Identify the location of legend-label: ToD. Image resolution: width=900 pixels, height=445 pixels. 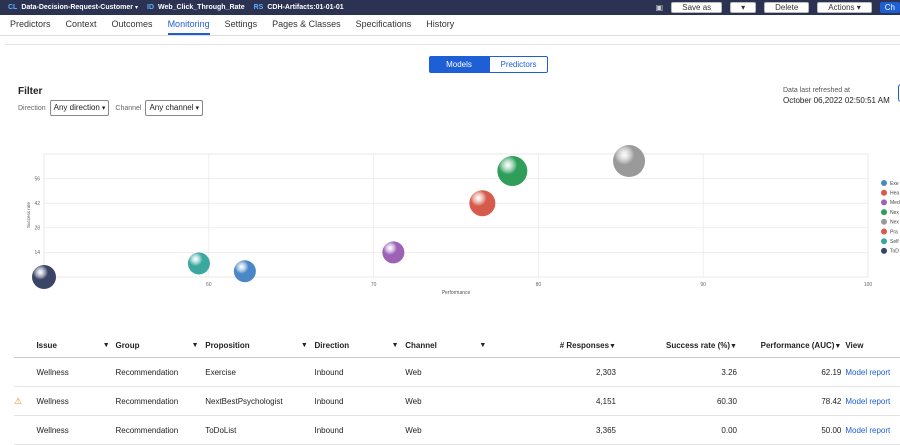
(894, 252).